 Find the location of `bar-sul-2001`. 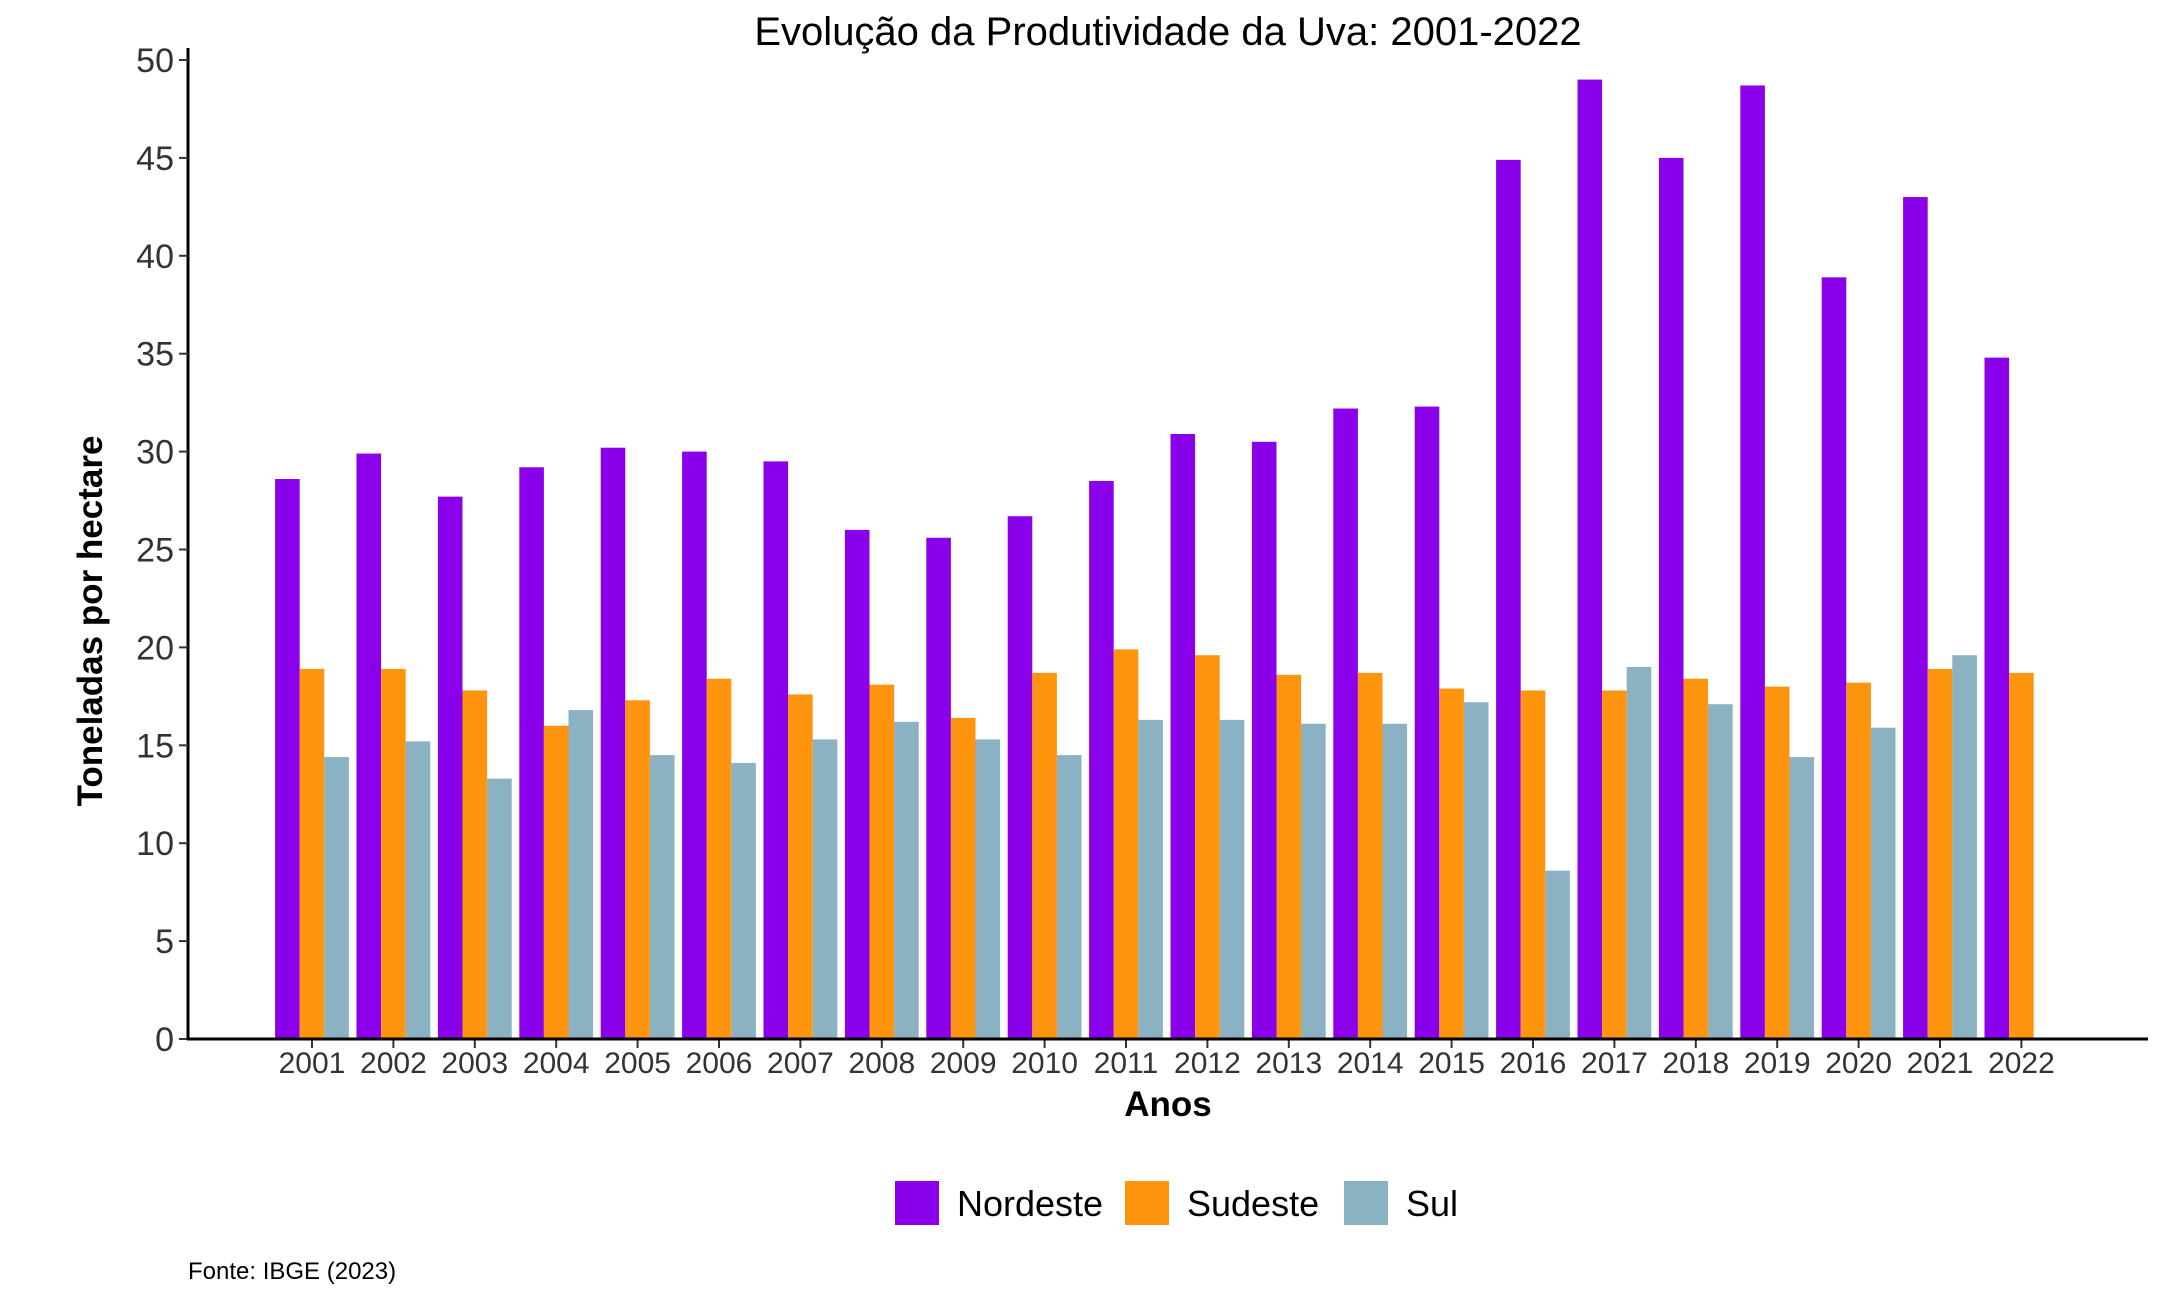

bar-sul-2001 is located at coordinates (336, 898).